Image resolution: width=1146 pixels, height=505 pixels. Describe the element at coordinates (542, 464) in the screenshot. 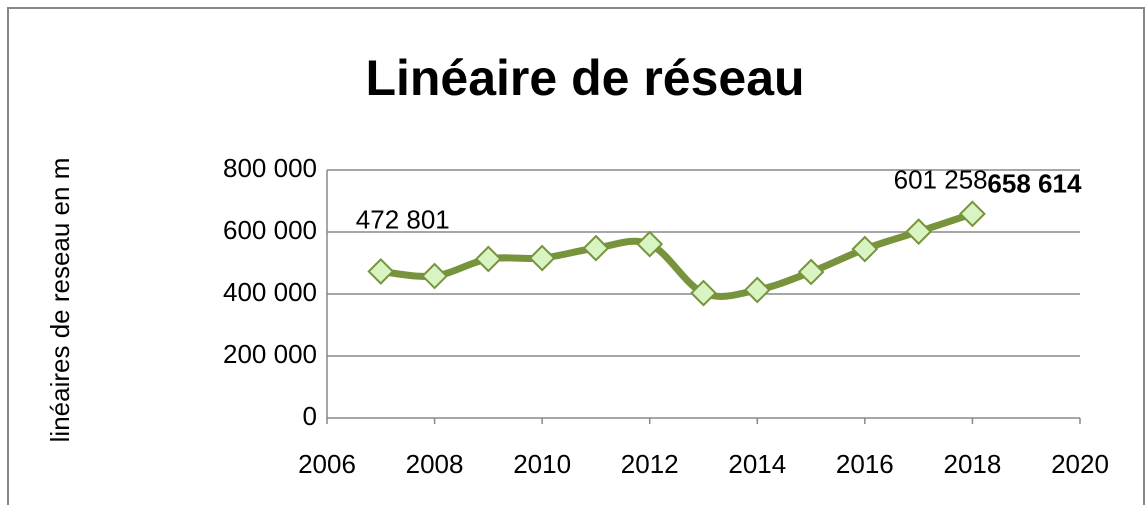

I see `x-tick-label: 2010` at that location.